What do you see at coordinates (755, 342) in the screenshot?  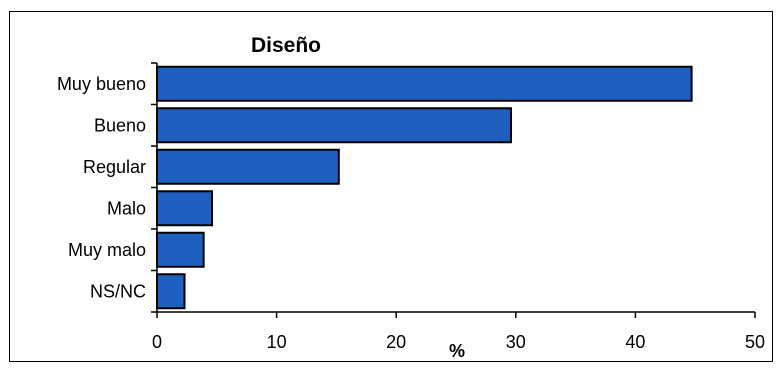 I see `x-tick-label: 50` at bounding box center [755, 342].